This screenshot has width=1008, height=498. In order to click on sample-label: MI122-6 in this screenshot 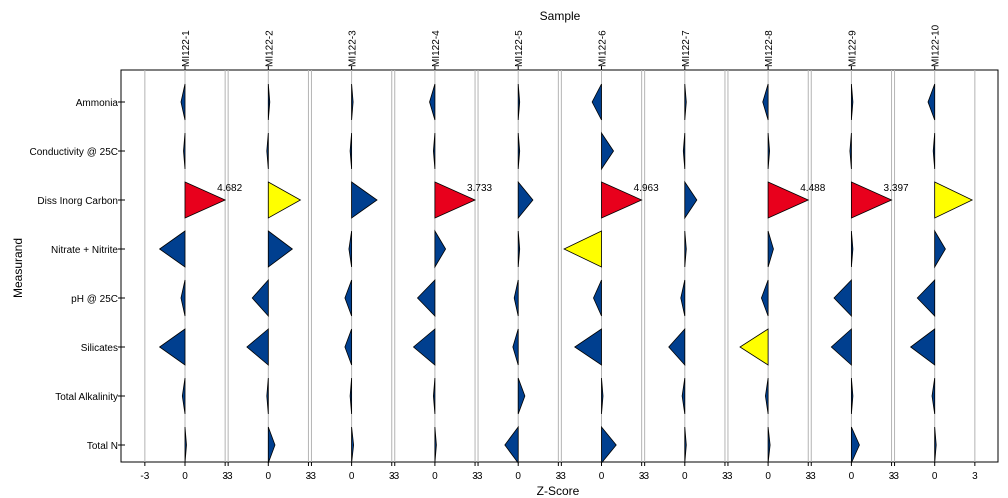, I will do `click(603, 48)`.